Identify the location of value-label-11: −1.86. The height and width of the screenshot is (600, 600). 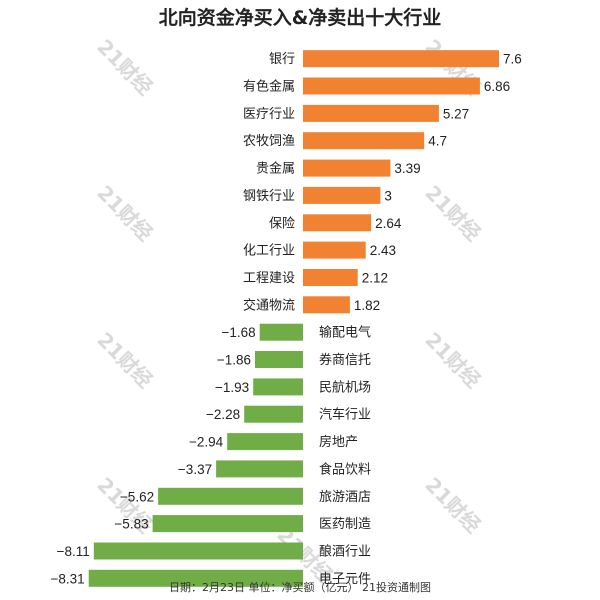
(234, 360).